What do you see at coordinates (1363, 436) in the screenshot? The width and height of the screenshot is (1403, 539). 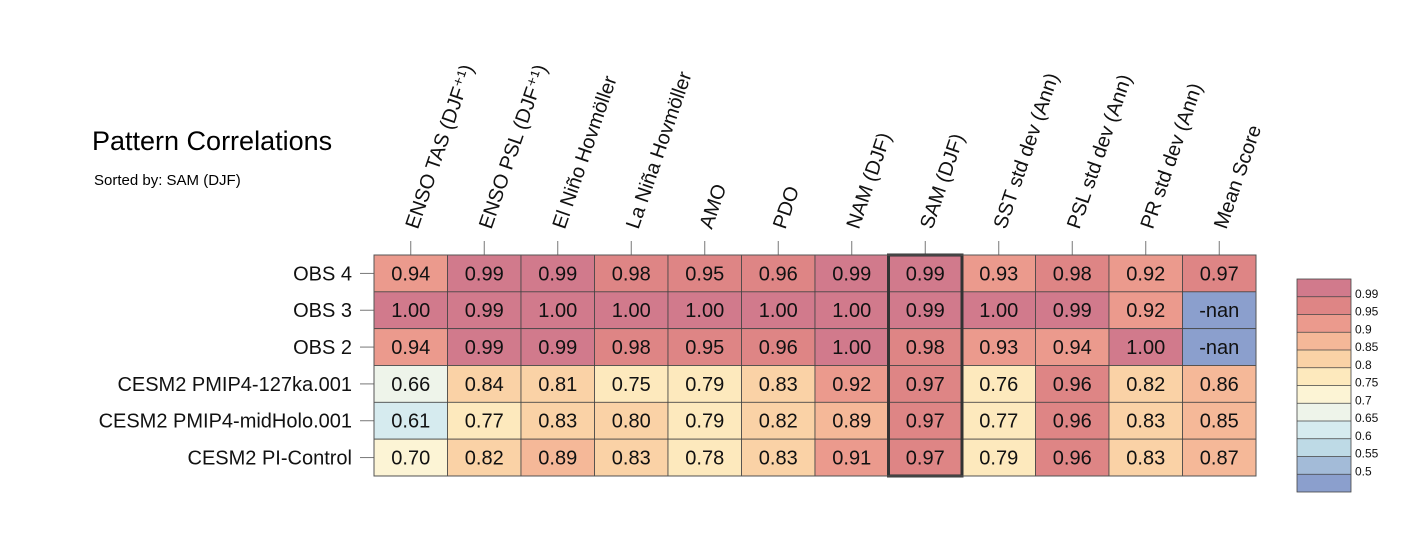 I see `colorbar-label: 0.6` at bounding box center [1363, 436].